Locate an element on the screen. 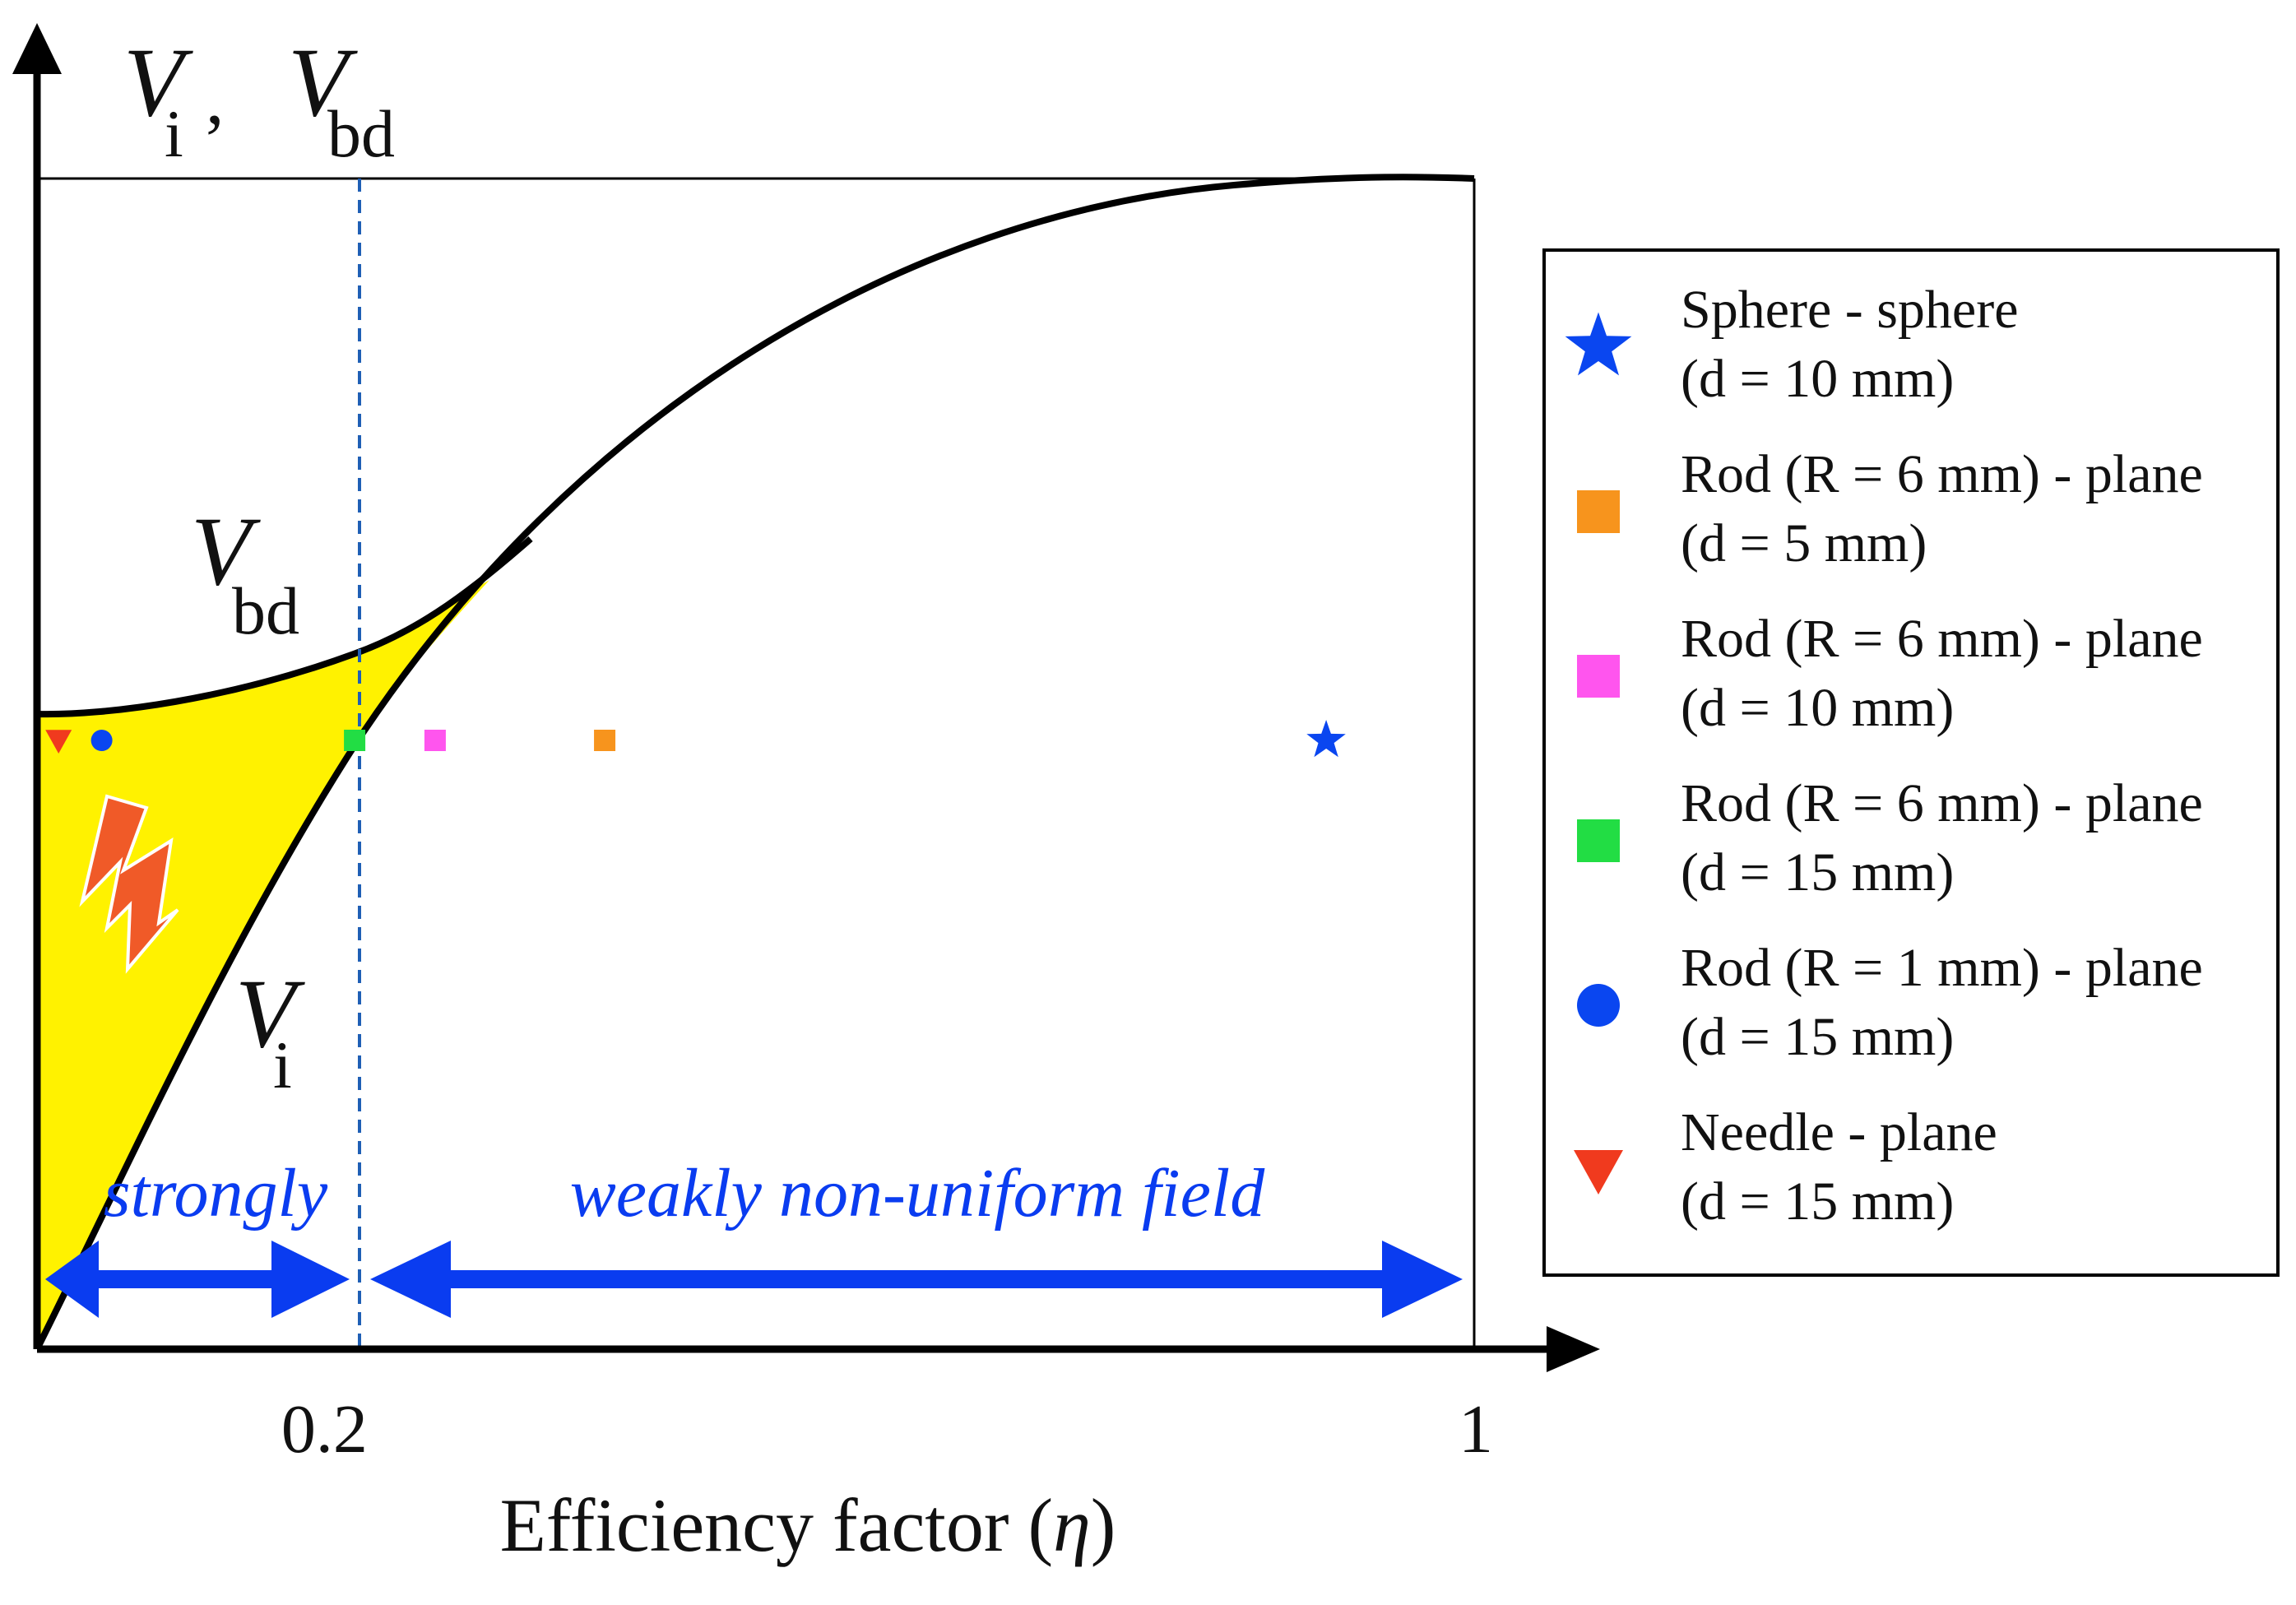 Image resolution: width=2296 pixels, height=1605 pixels. eta-symbol: η is located at coordinates (1072, 1525).